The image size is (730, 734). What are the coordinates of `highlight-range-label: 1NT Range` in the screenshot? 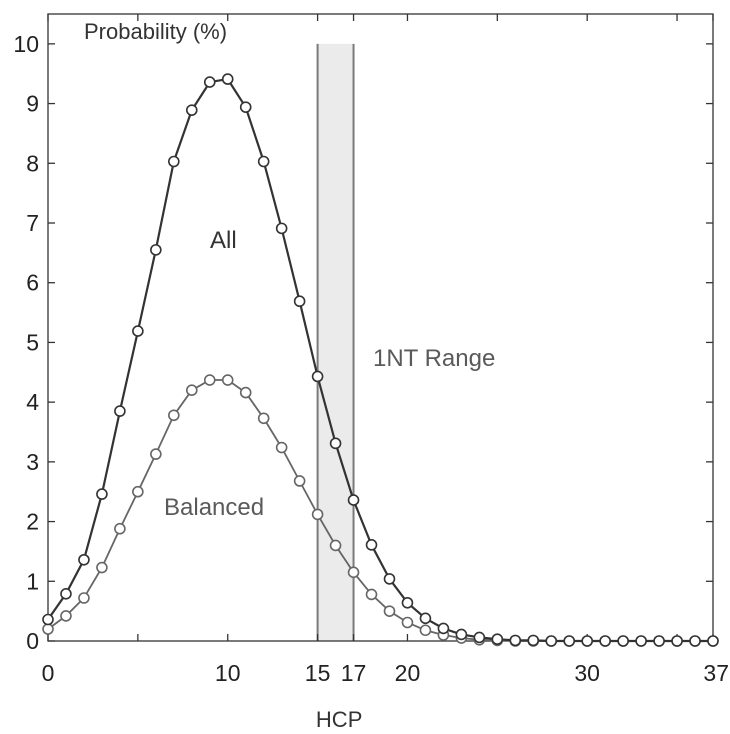 It's located at (434, 358).